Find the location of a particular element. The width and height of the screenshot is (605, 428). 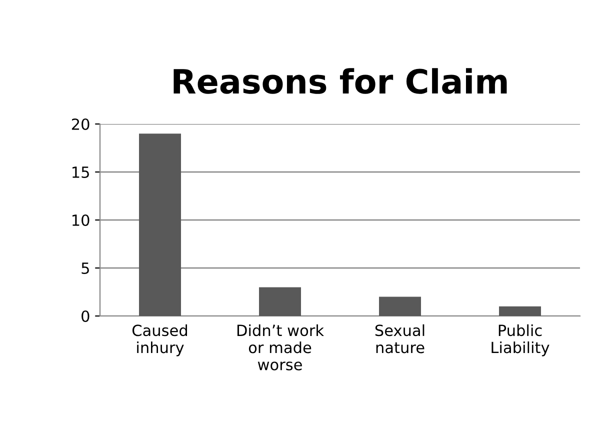

x-tick-label: Caused inhury is located at coordinates (159, 340).